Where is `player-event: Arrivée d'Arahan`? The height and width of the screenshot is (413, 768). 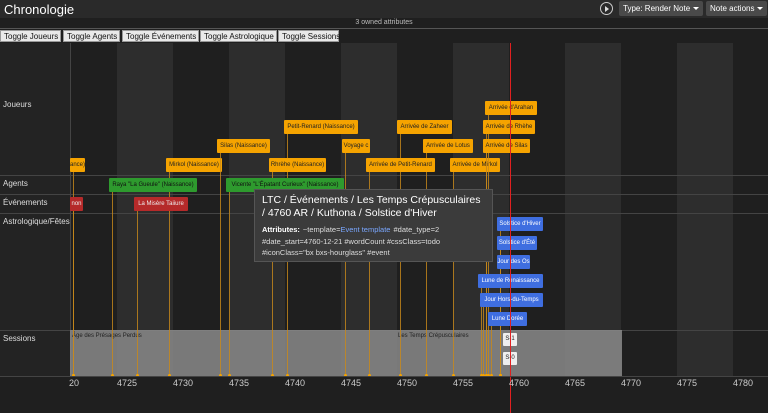 player-event: Arrivée d'Arahan is located at coordinates (511, 108).